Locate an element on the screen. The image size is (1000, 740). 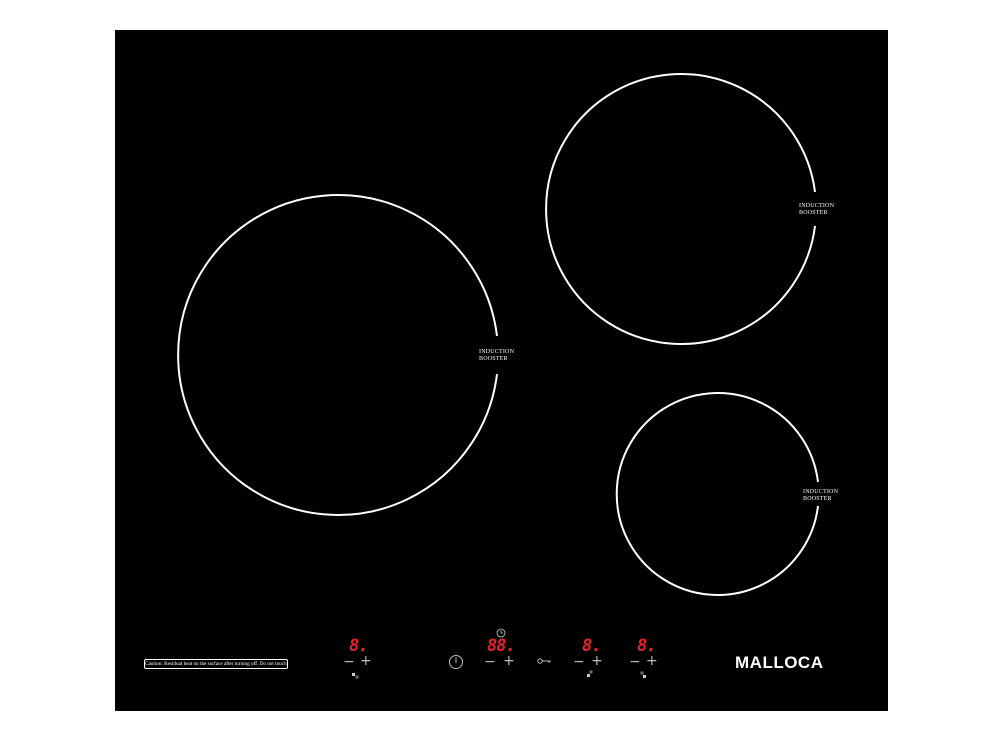
timer-display: 88. is located at coordinates (501, 646).